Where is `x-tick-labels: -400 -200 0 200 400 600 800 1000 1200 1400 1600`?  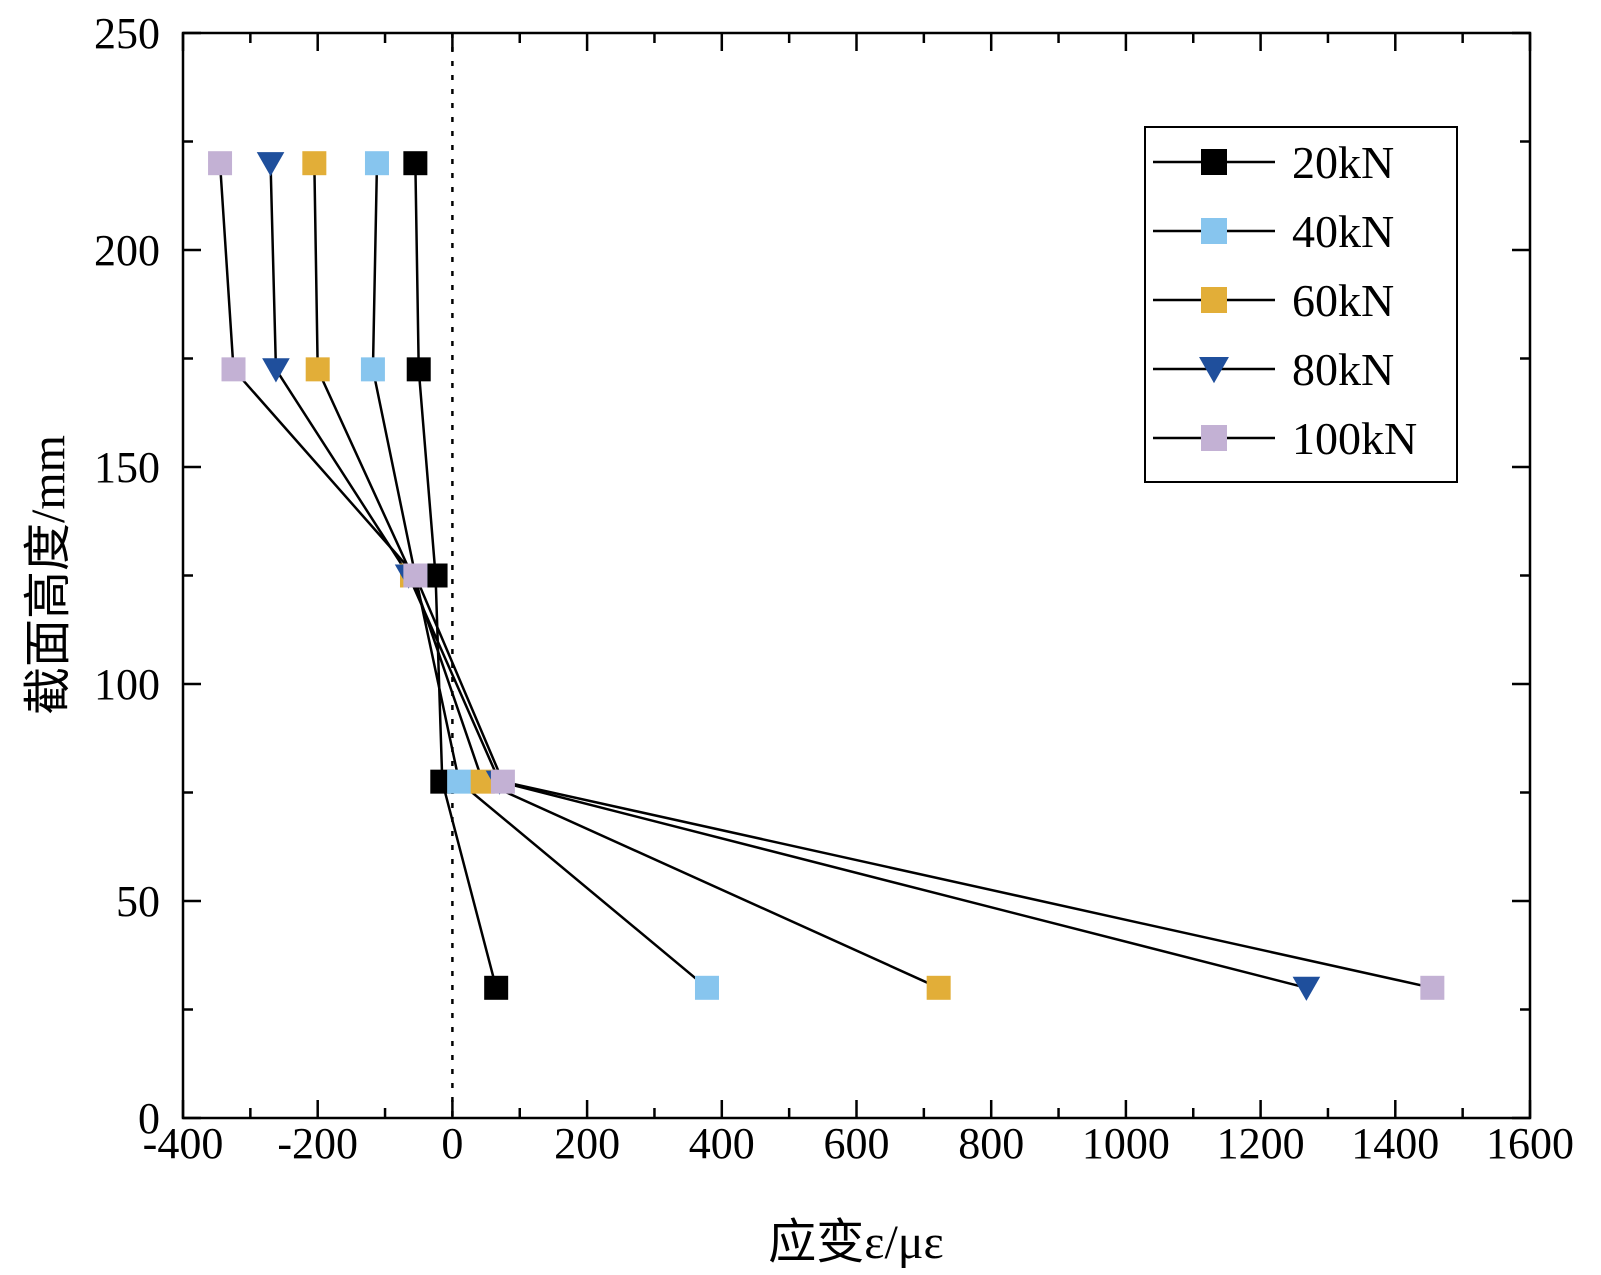
x-tick-labels: -400 -200 0 200 400 600 800 1000 1200 1400 1600 is located at coordinates (858, 1143).